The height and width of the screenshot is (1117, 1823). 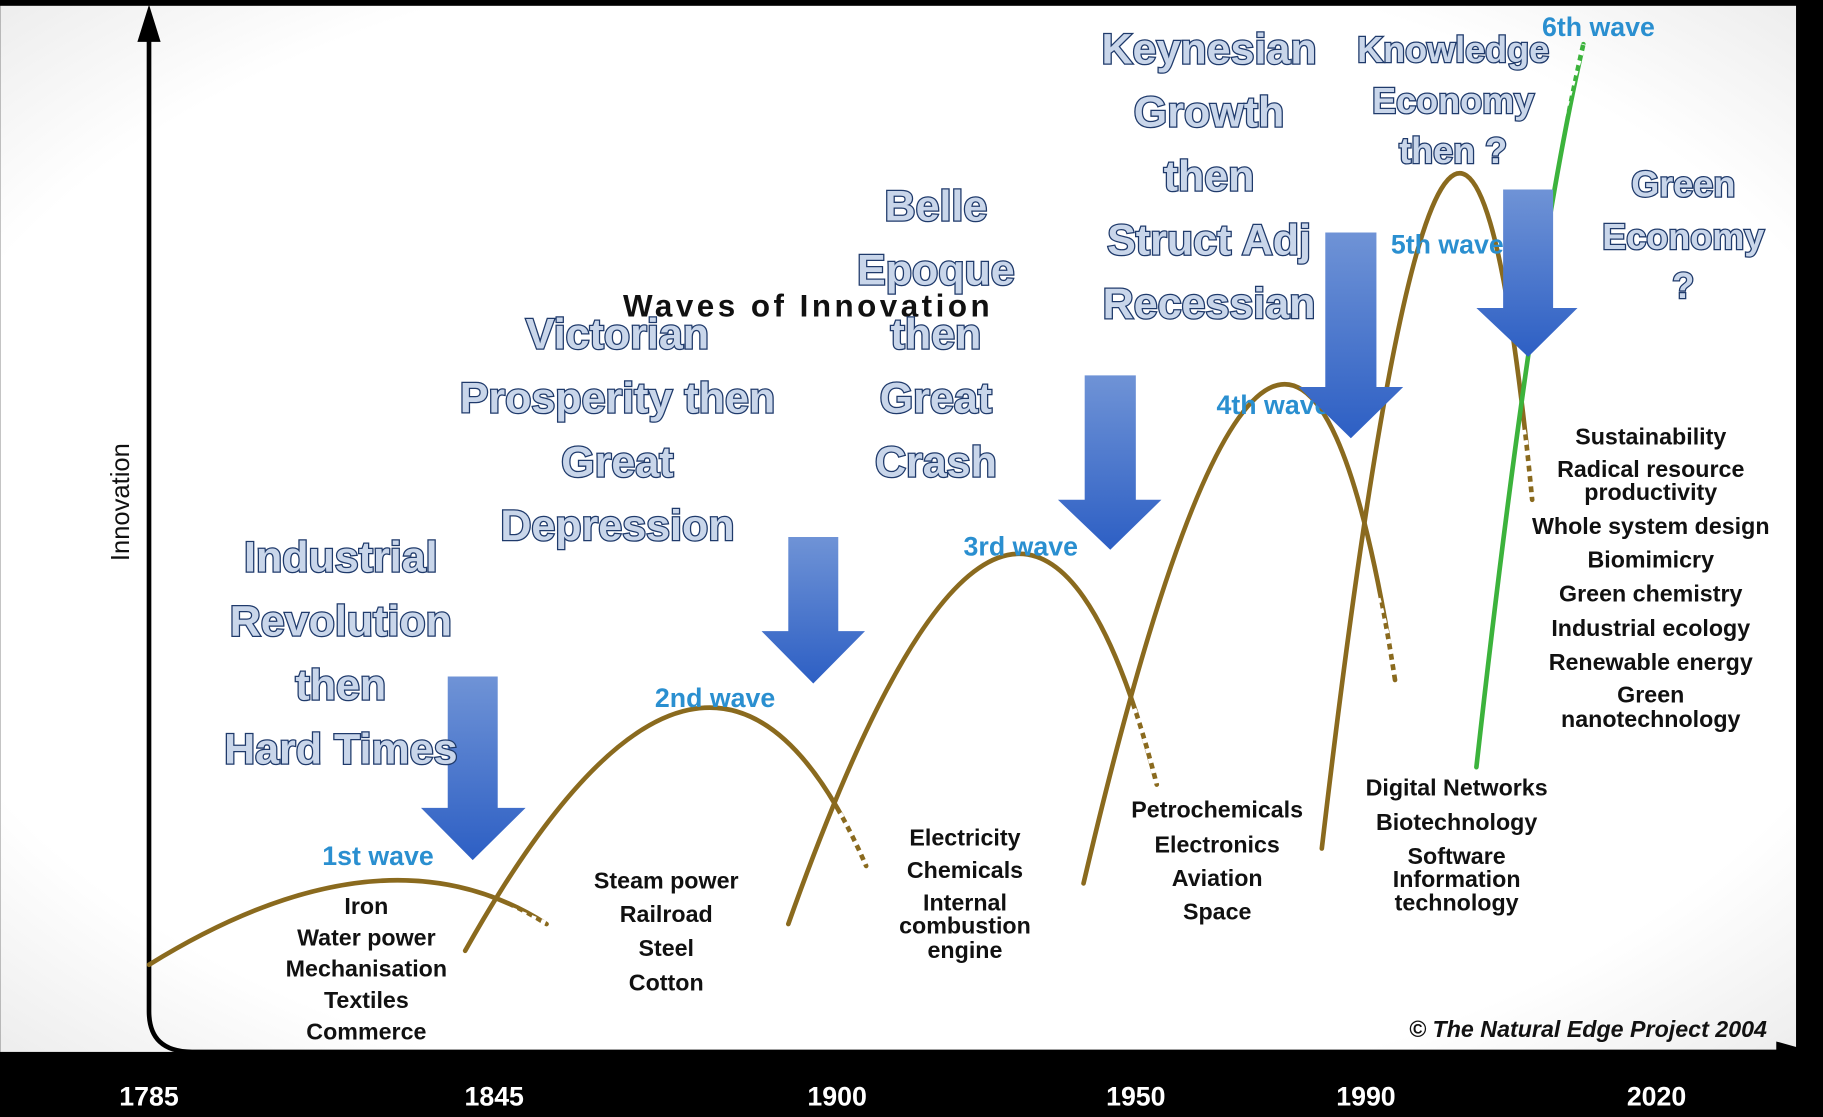 What do you see at coordinates (1217, 878) in the screenshot?
I see `technology: Aviation` at bounding box center [1217, 878].